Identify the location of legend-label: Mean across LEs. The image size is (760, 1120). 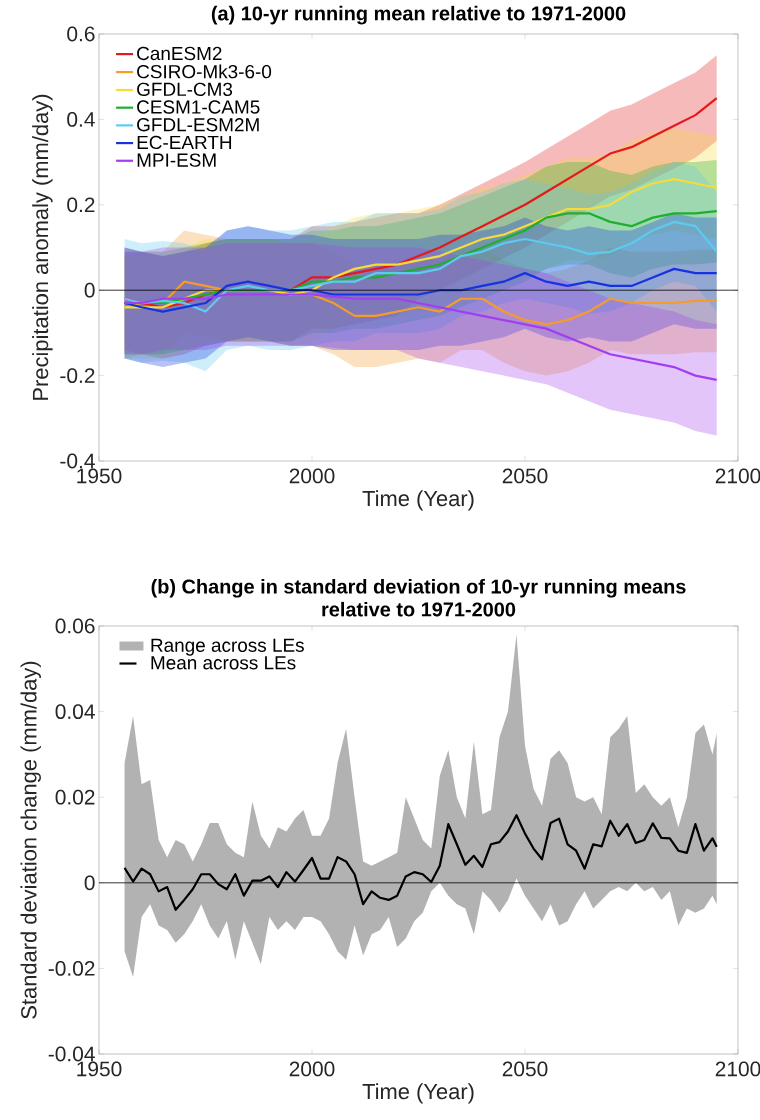
(223, 663).